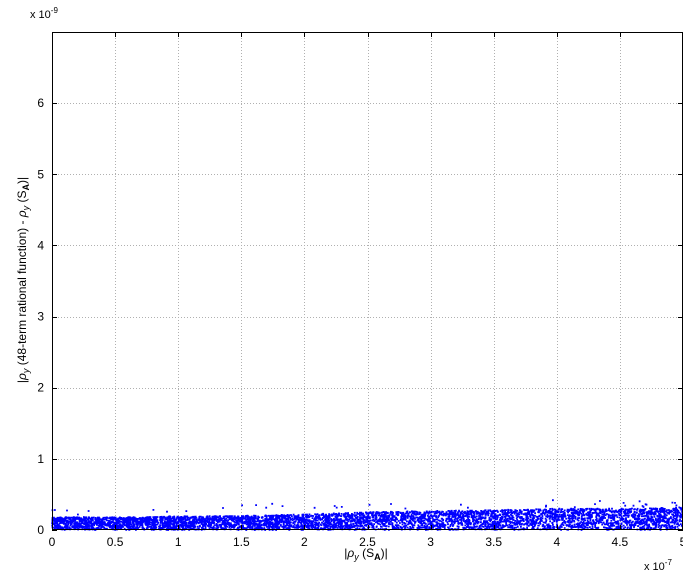 The height and width of the screenshot is (574, 683). I want to click on y-tick-label: 6, so click(40, 103).